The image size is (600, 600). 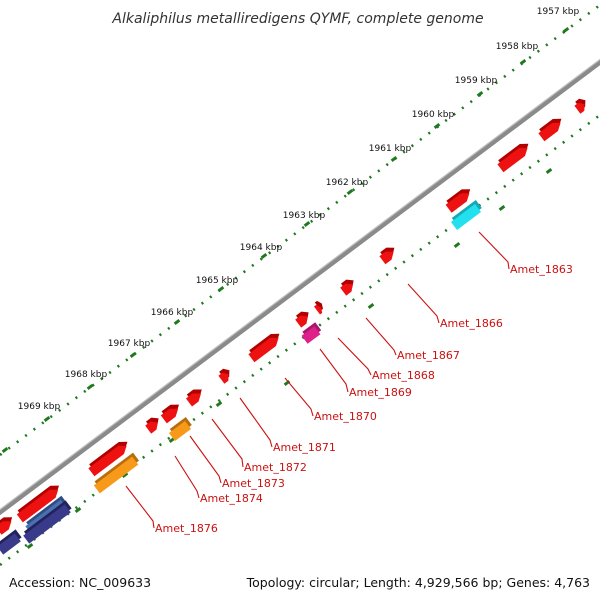 I want to click on kbp-tick-label: 1963 kbp, so click(x=304, y=216).